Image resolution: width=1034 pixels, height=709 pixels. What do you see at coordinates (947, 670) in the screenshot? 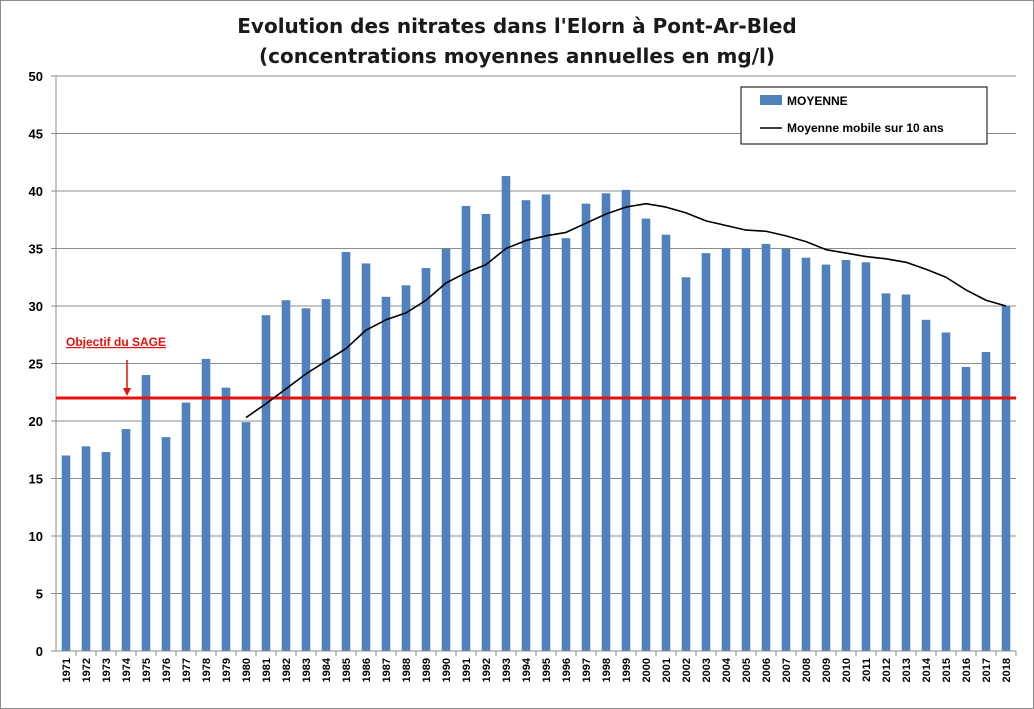
I see `x-tick-label: 2015` at bounding box center [947, 670].